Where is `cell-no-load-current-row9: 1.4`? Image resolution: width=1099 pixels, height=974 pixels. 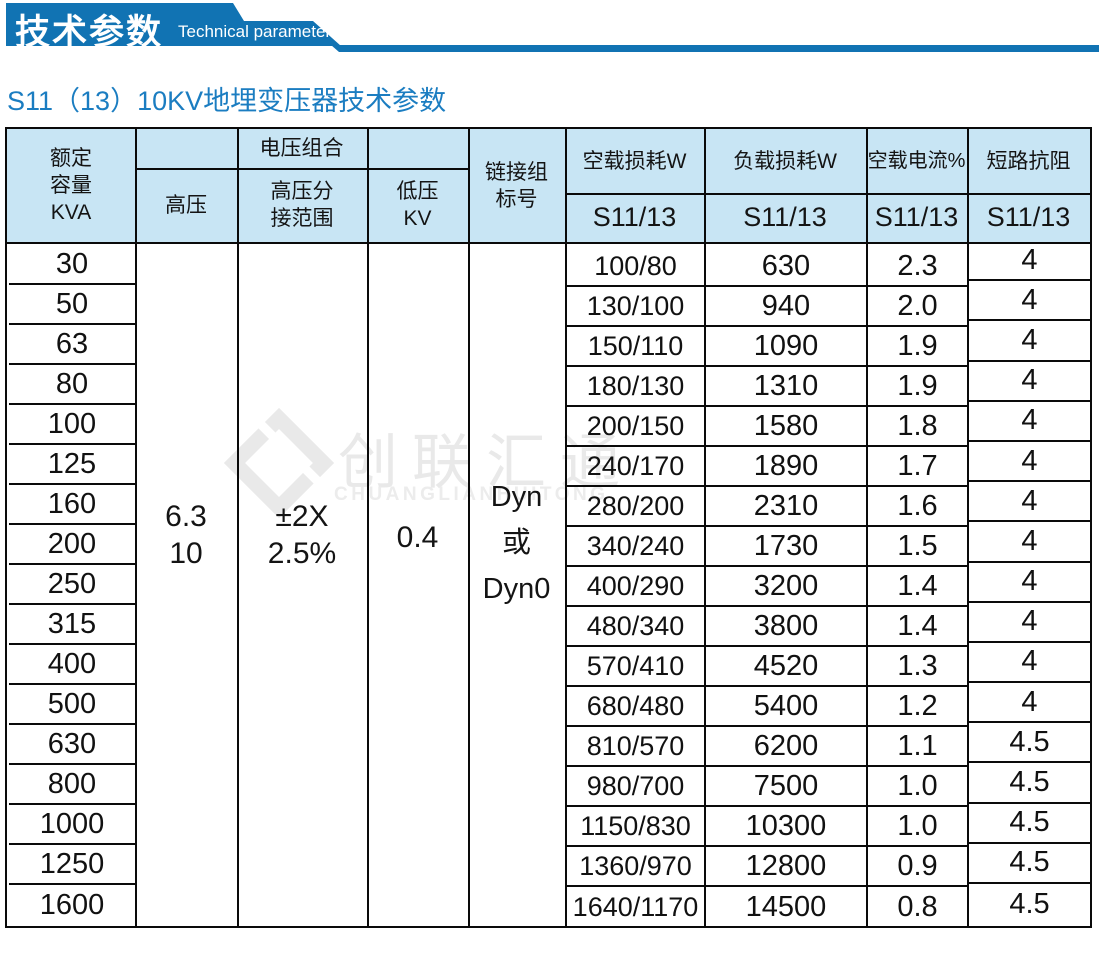
cell-no-load-current-row9: 1.4 is located at coordinates (917, 587).